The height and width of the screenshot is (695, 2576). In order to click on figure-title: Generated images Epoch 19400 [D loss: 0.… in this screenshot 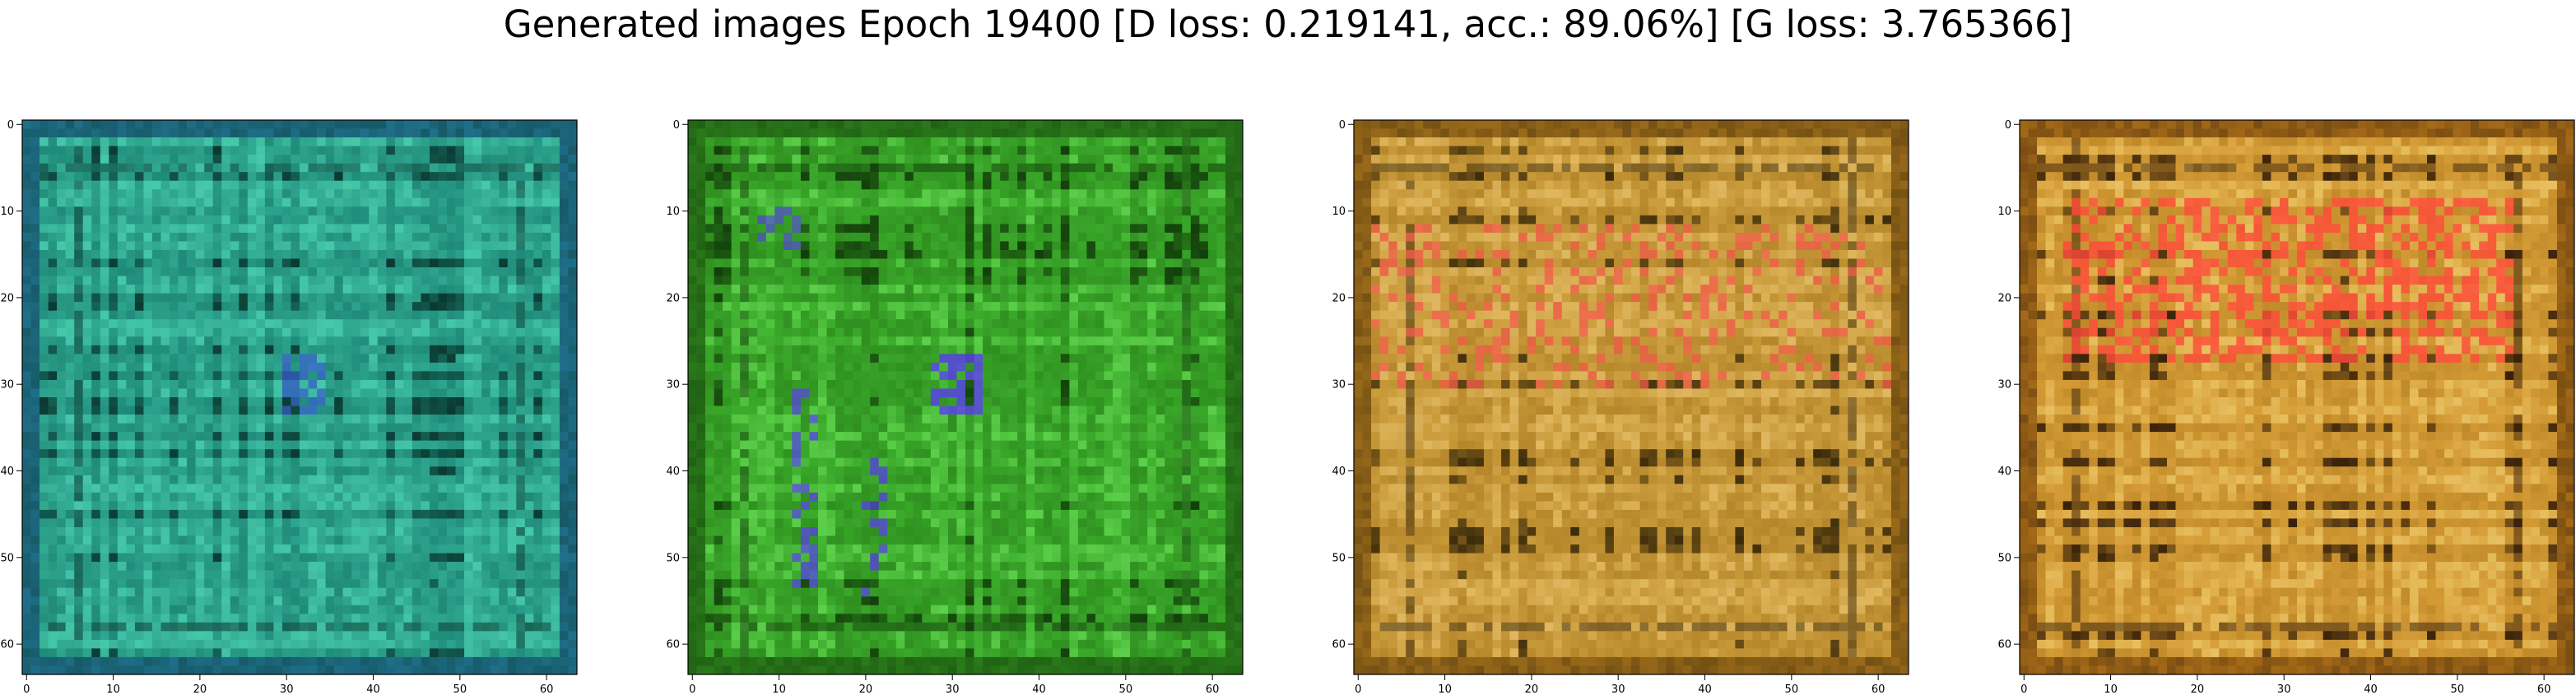, I will do `click(1288, 25)`.